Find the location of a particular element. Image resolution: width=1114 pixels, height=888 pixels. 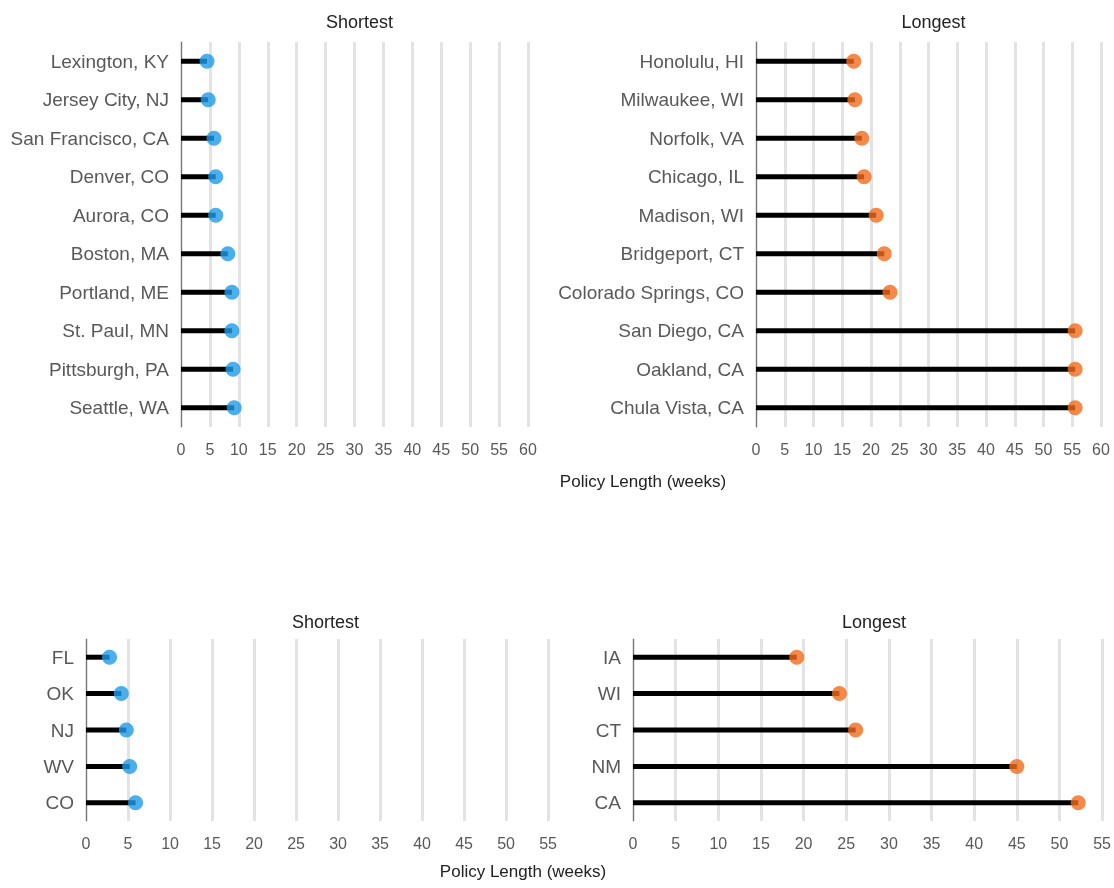

y-tick-label: Pittsburgh, PA is located at coordinates (109, 369).